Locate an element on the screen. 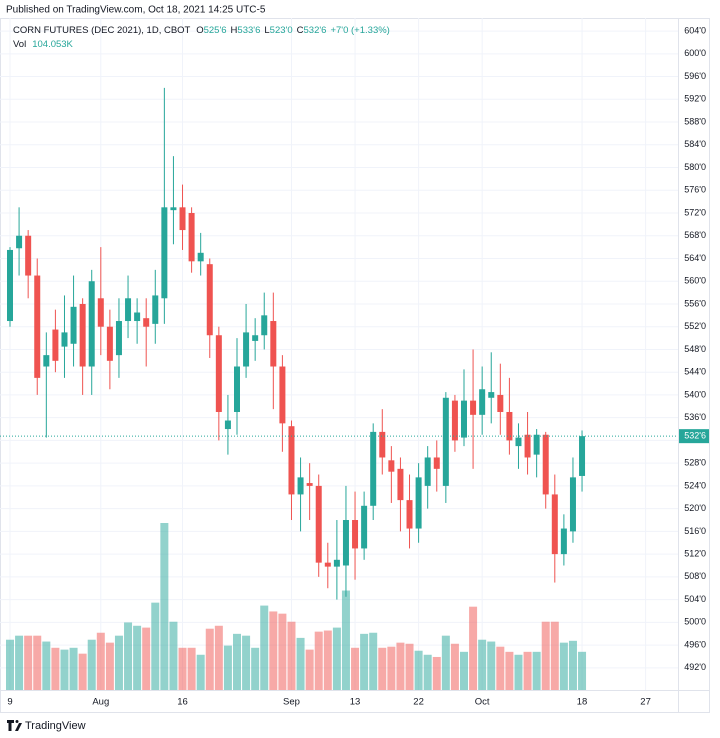 This screenshot has width=720, height=738. y-tick-label: 568'0 is located at coordinates (695, 235).